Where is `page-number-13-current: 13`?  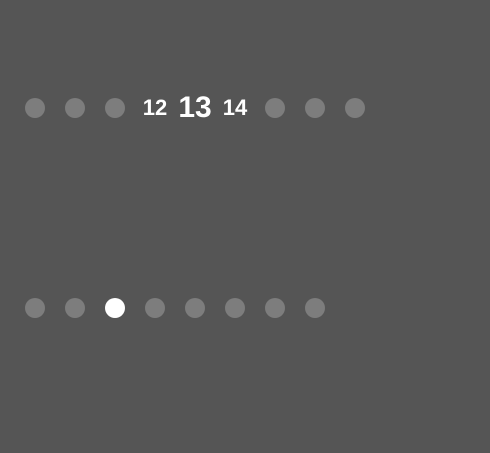 page-number-13-current: 13 is located at coordinates (195, 108).